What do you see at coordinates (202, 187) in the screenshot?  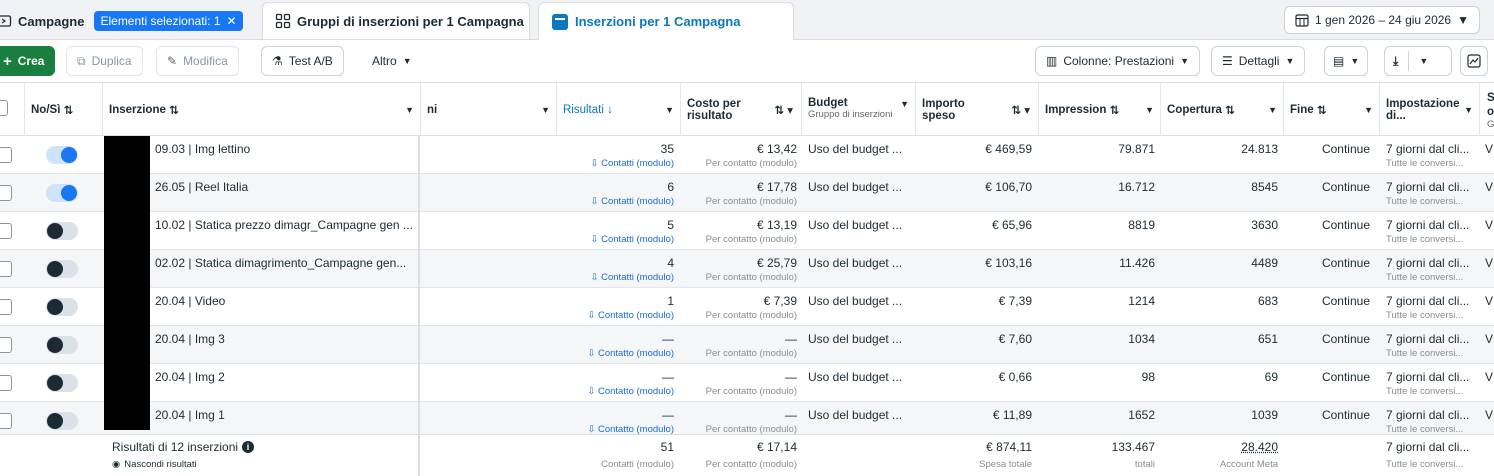 I see `ad-name: 26.05 | Reel Italia` at bounding box center [202, 187].